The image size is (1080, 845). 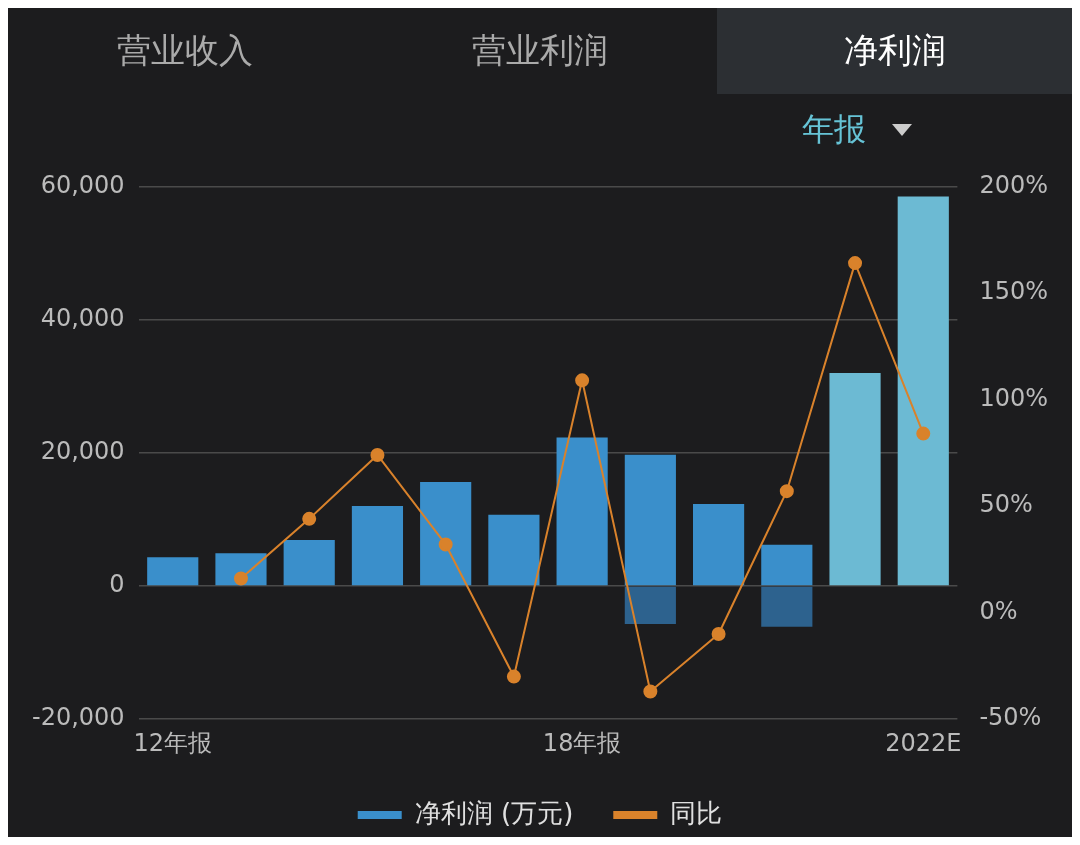 What do you see at coordinates (895, 51) in the screenshot?
I see `text: 净利润` at bounding box center [895, 51].